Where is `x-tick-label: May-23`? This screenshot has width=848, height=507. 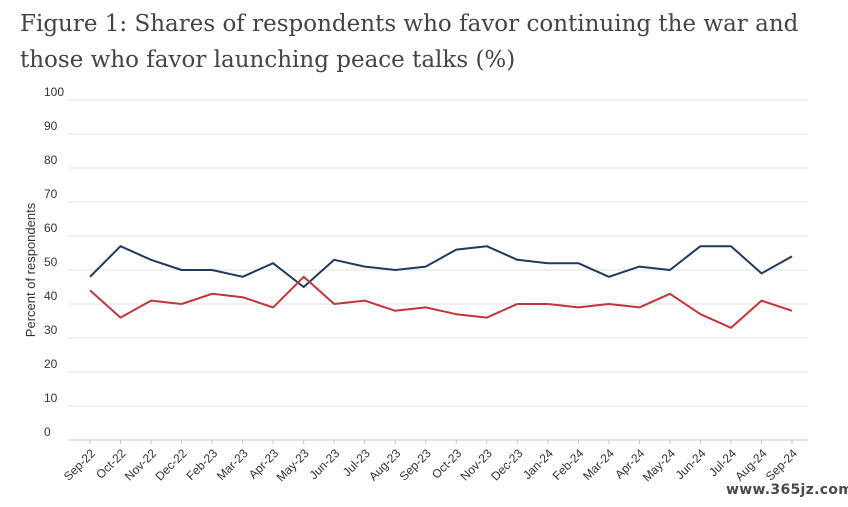 x-tick-label: May-23 is located at coordinates (293, 465).